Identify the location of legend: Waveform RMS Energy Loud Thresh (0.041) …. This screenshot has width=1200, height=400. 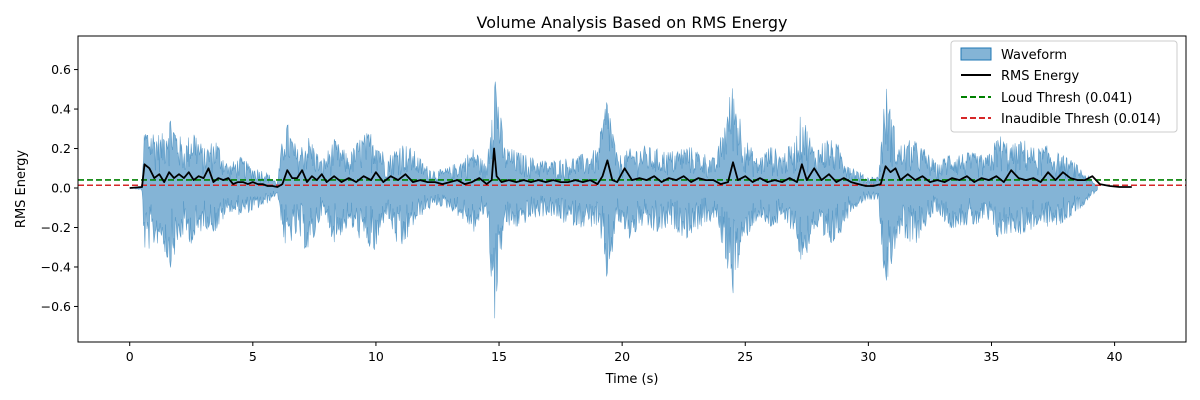
(1064, 86).